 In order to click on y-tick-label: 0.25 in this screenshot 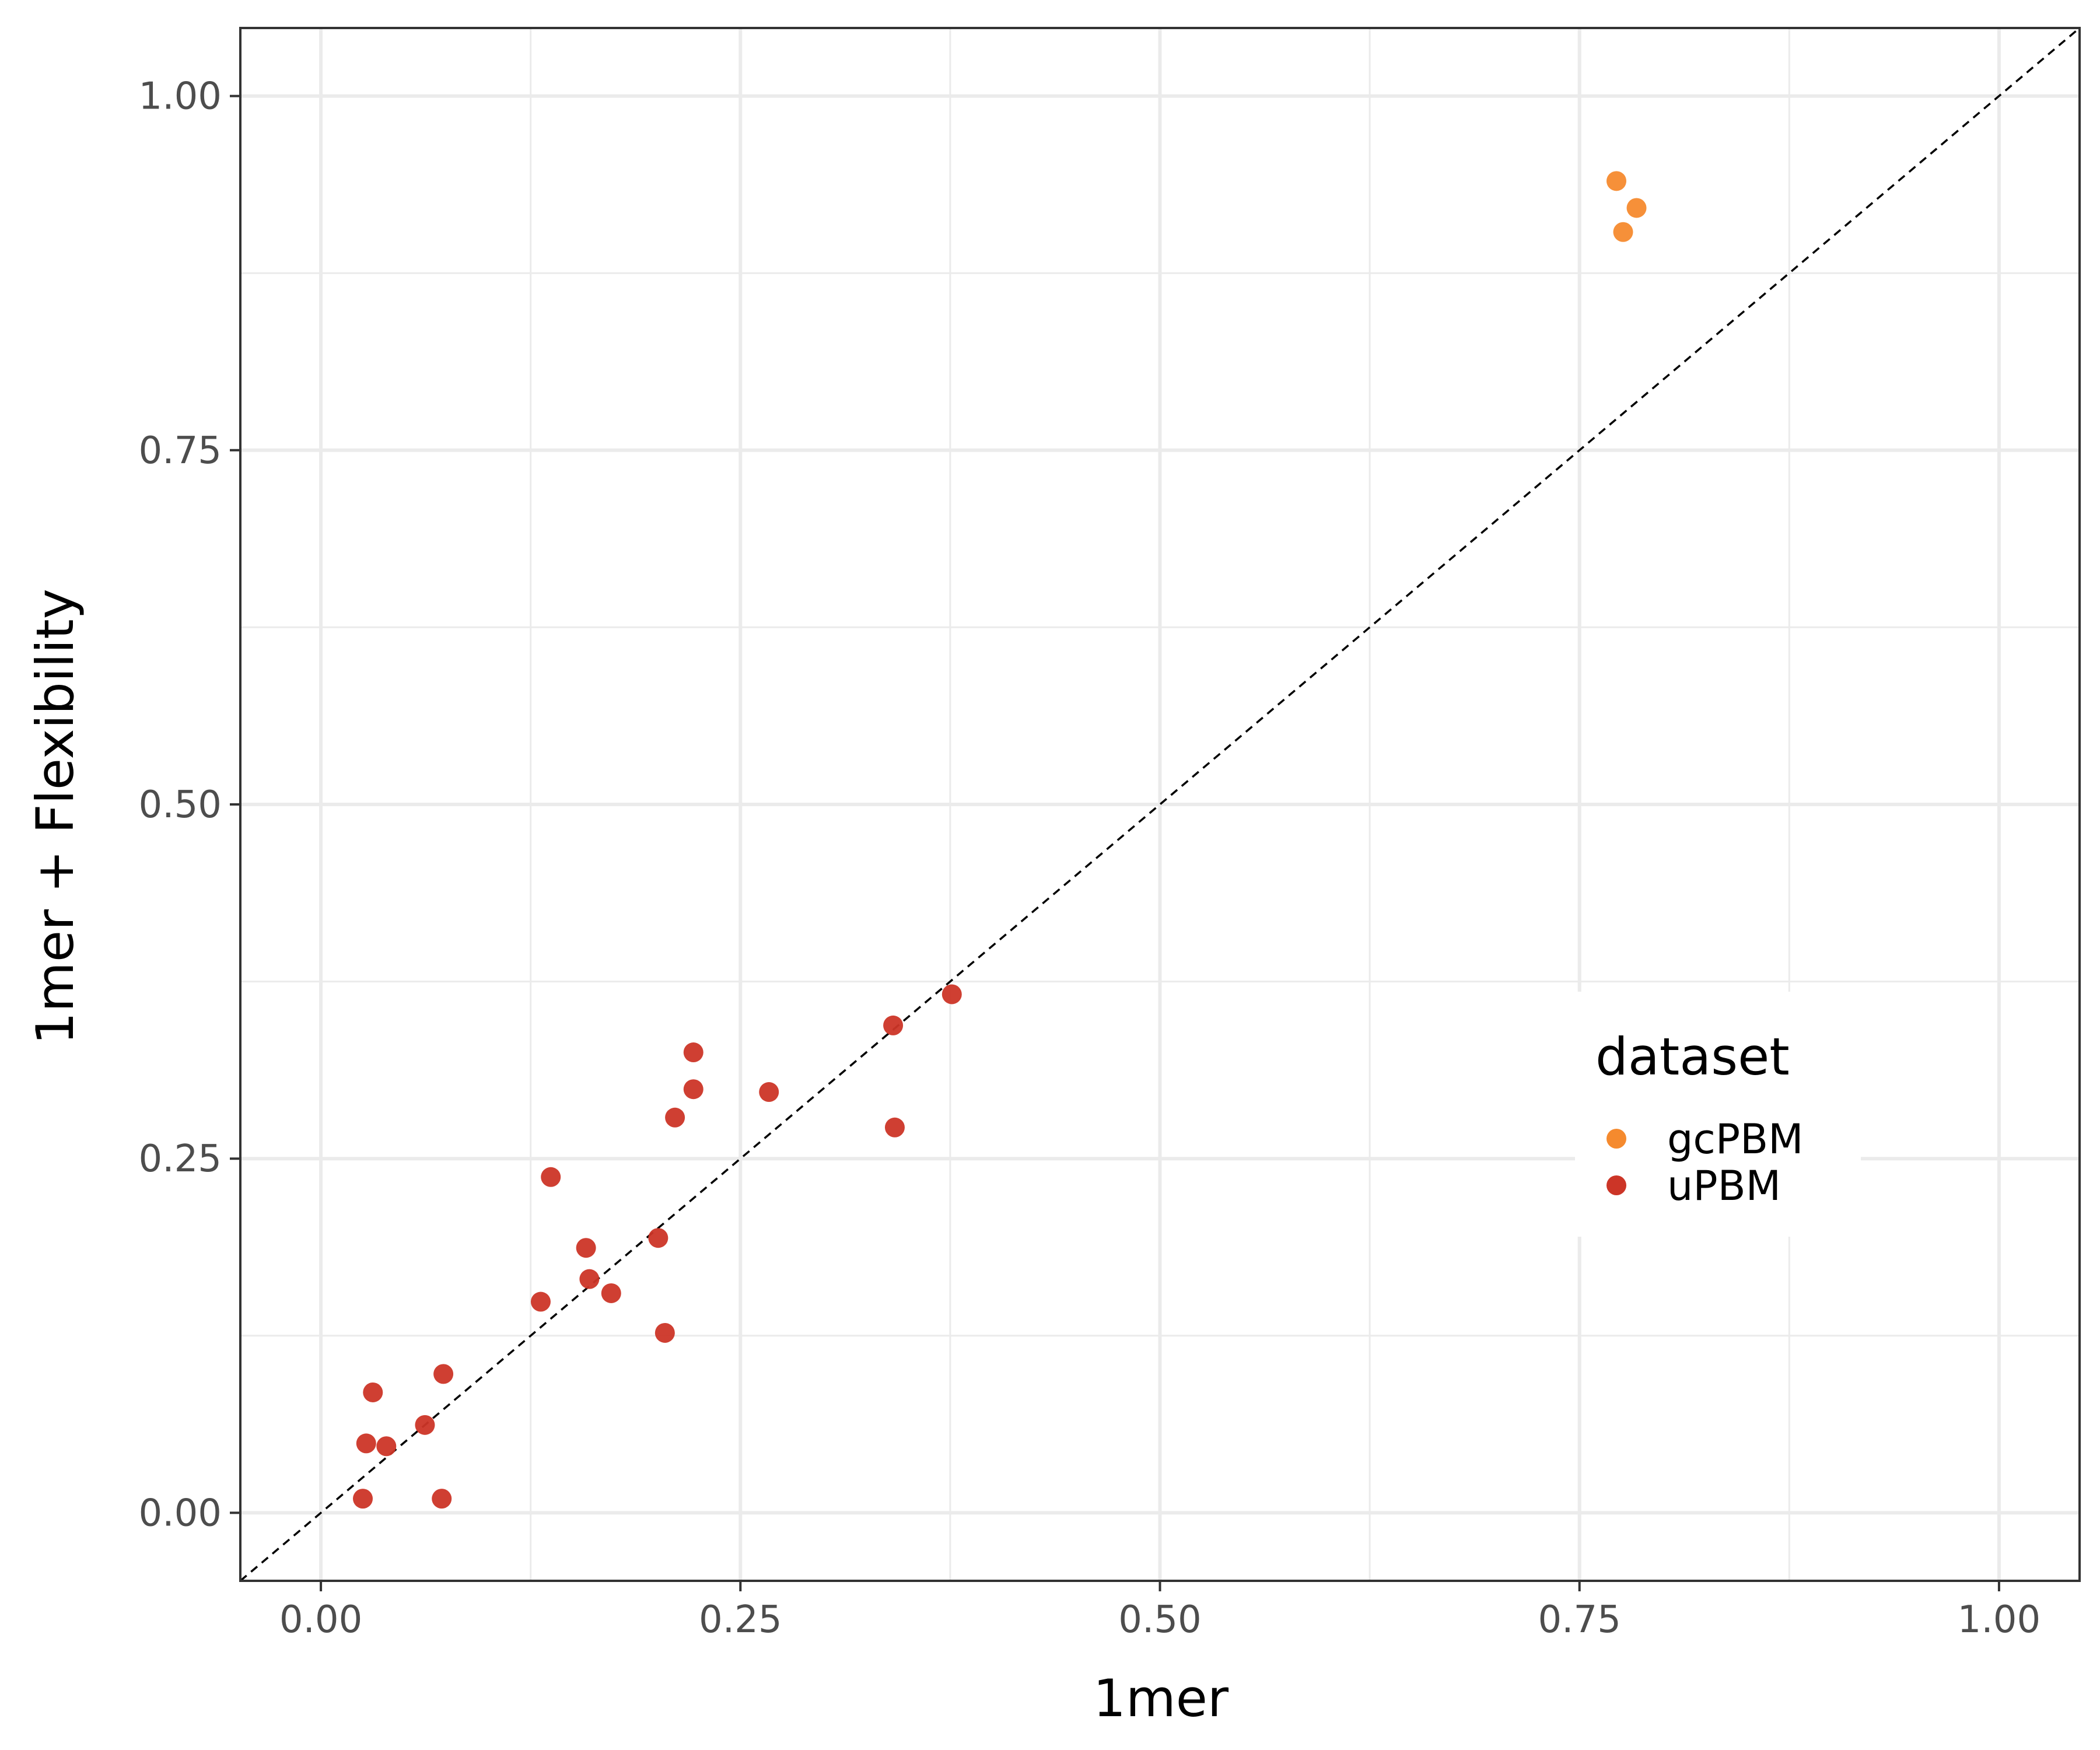, I will do `click(180, 1159)`.